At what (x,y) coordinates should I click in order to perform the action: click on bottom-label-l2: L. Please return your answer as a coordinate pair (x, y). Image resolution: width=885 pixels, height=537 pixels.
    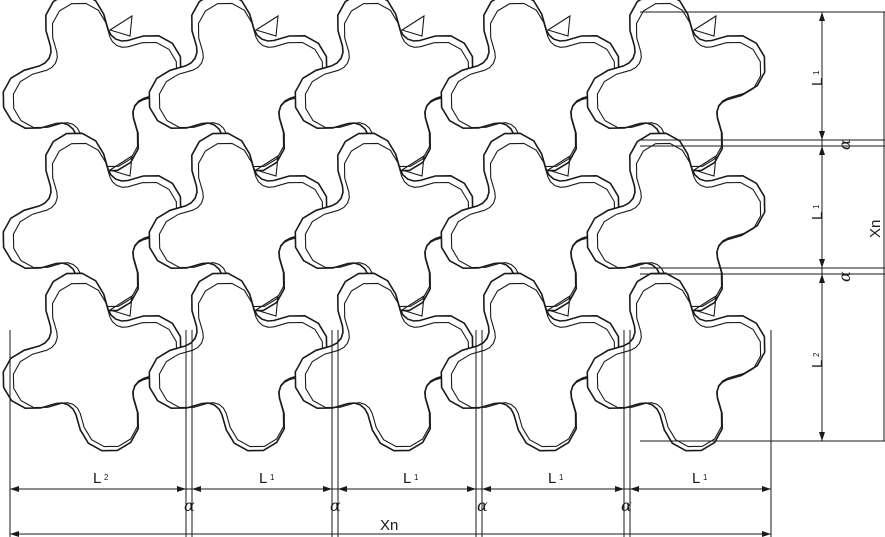
    Looking at the image, I should click on (97, 478).